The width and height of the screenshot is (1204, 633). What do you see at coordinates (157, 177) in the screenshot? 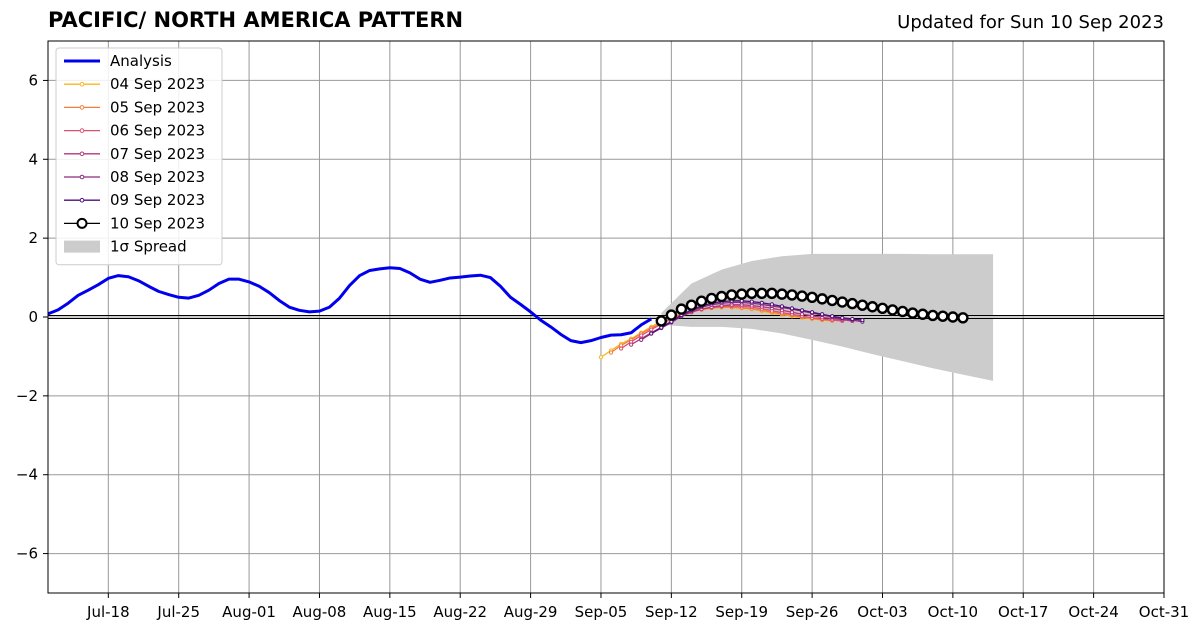
I see `legend-label: 08 Sep 2023` at bounding box center [157, 177].